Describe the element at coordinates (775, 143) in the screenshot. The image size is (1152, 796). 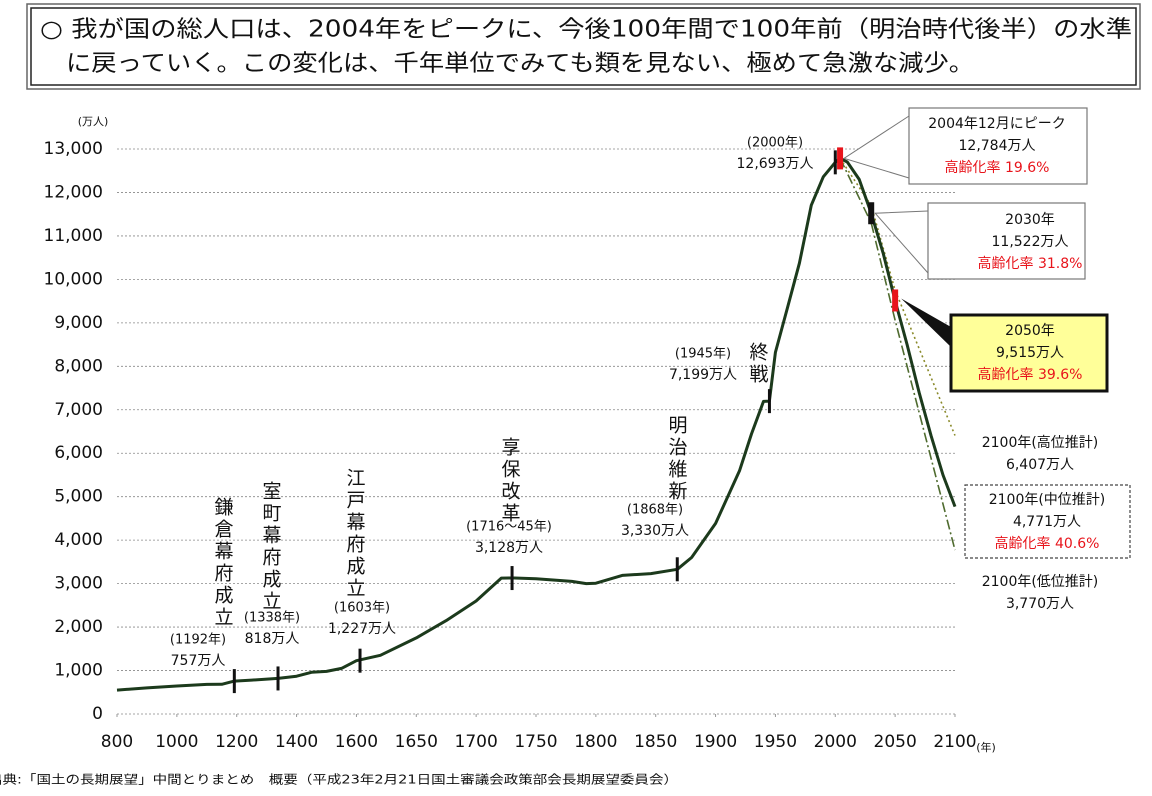
I see `event-year: (2000年)` at that location.